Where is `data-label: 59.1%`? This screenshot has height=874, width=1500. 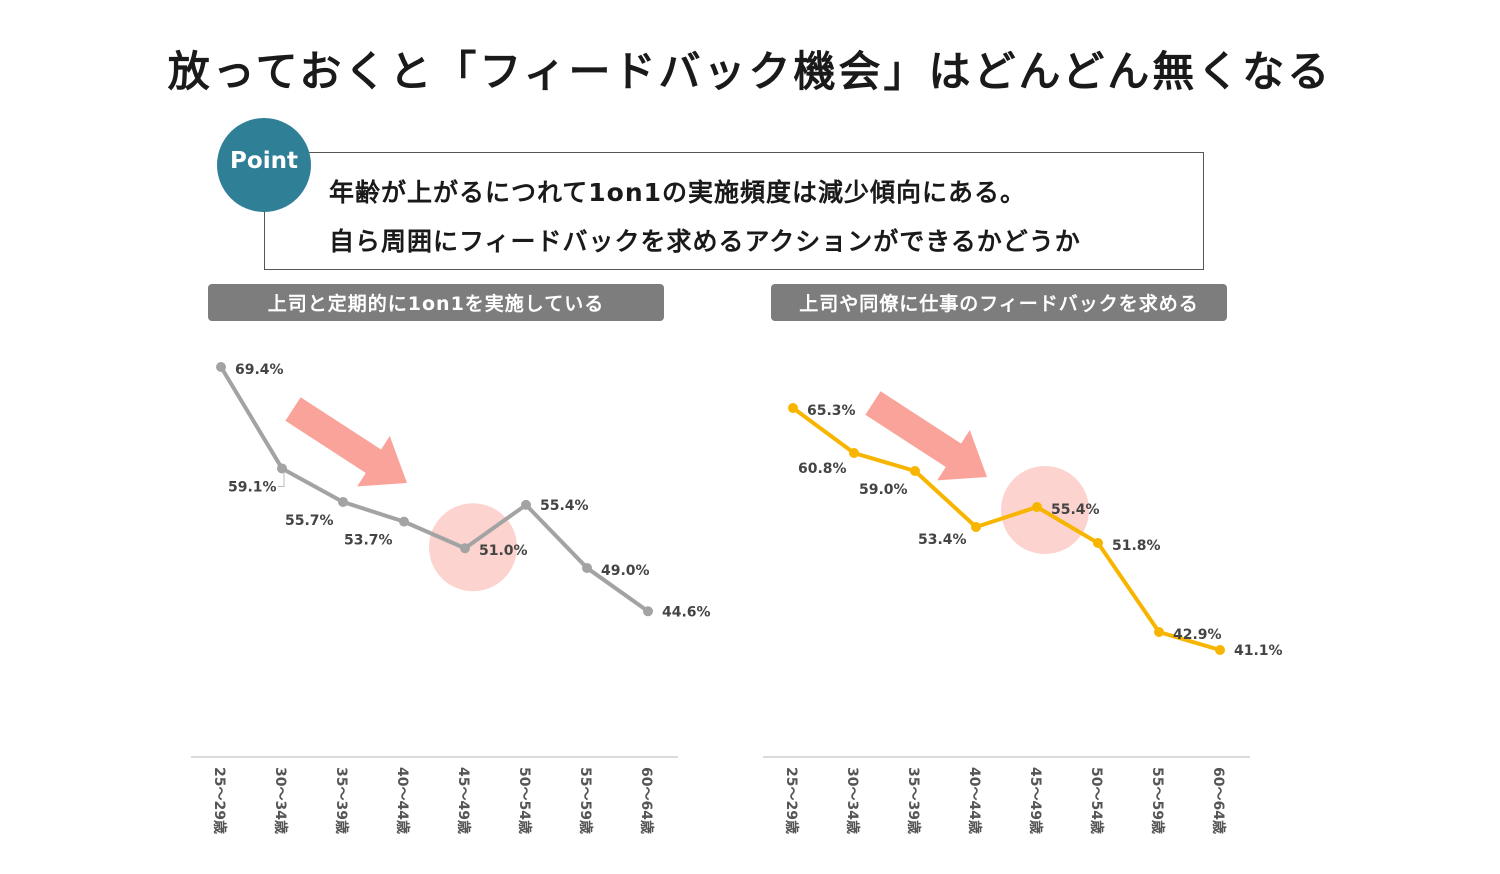
data-label: 59.1% is located at coordinates (252, 487).